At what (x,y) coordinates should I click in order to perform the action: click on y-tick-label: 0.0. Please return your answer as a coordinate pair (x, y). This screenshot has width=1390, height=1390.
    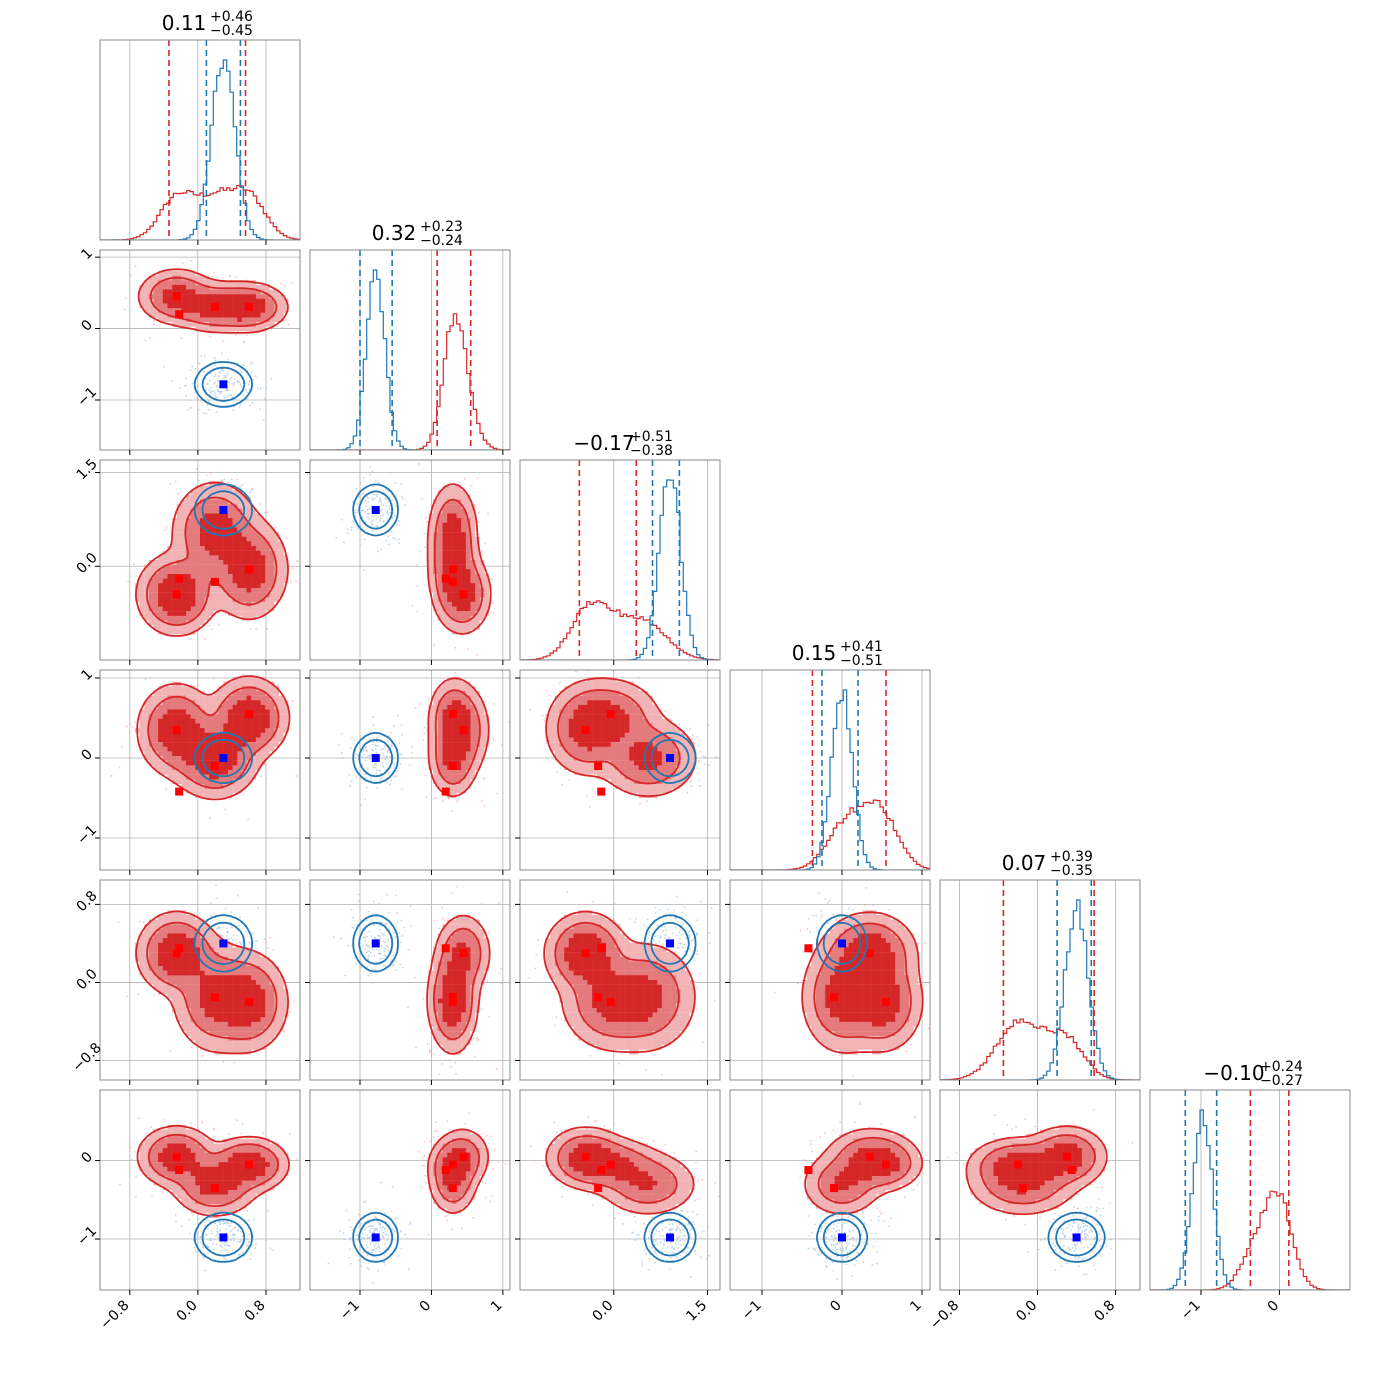
    Looking at the image, I should click on (87, 979).